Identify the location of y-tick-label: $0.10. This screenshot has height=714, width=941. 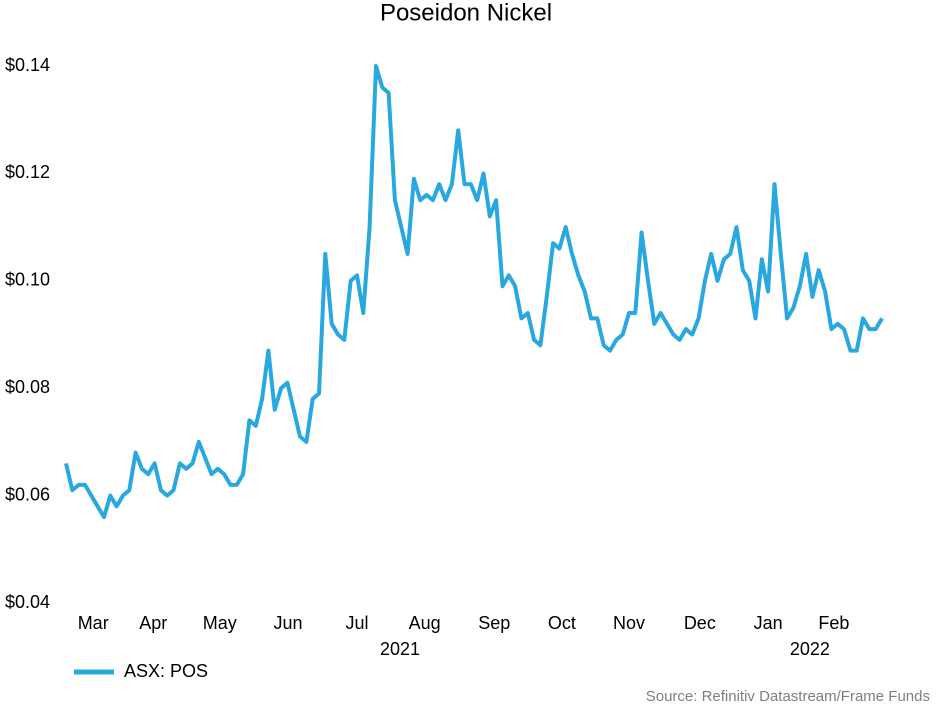
(27, 280).